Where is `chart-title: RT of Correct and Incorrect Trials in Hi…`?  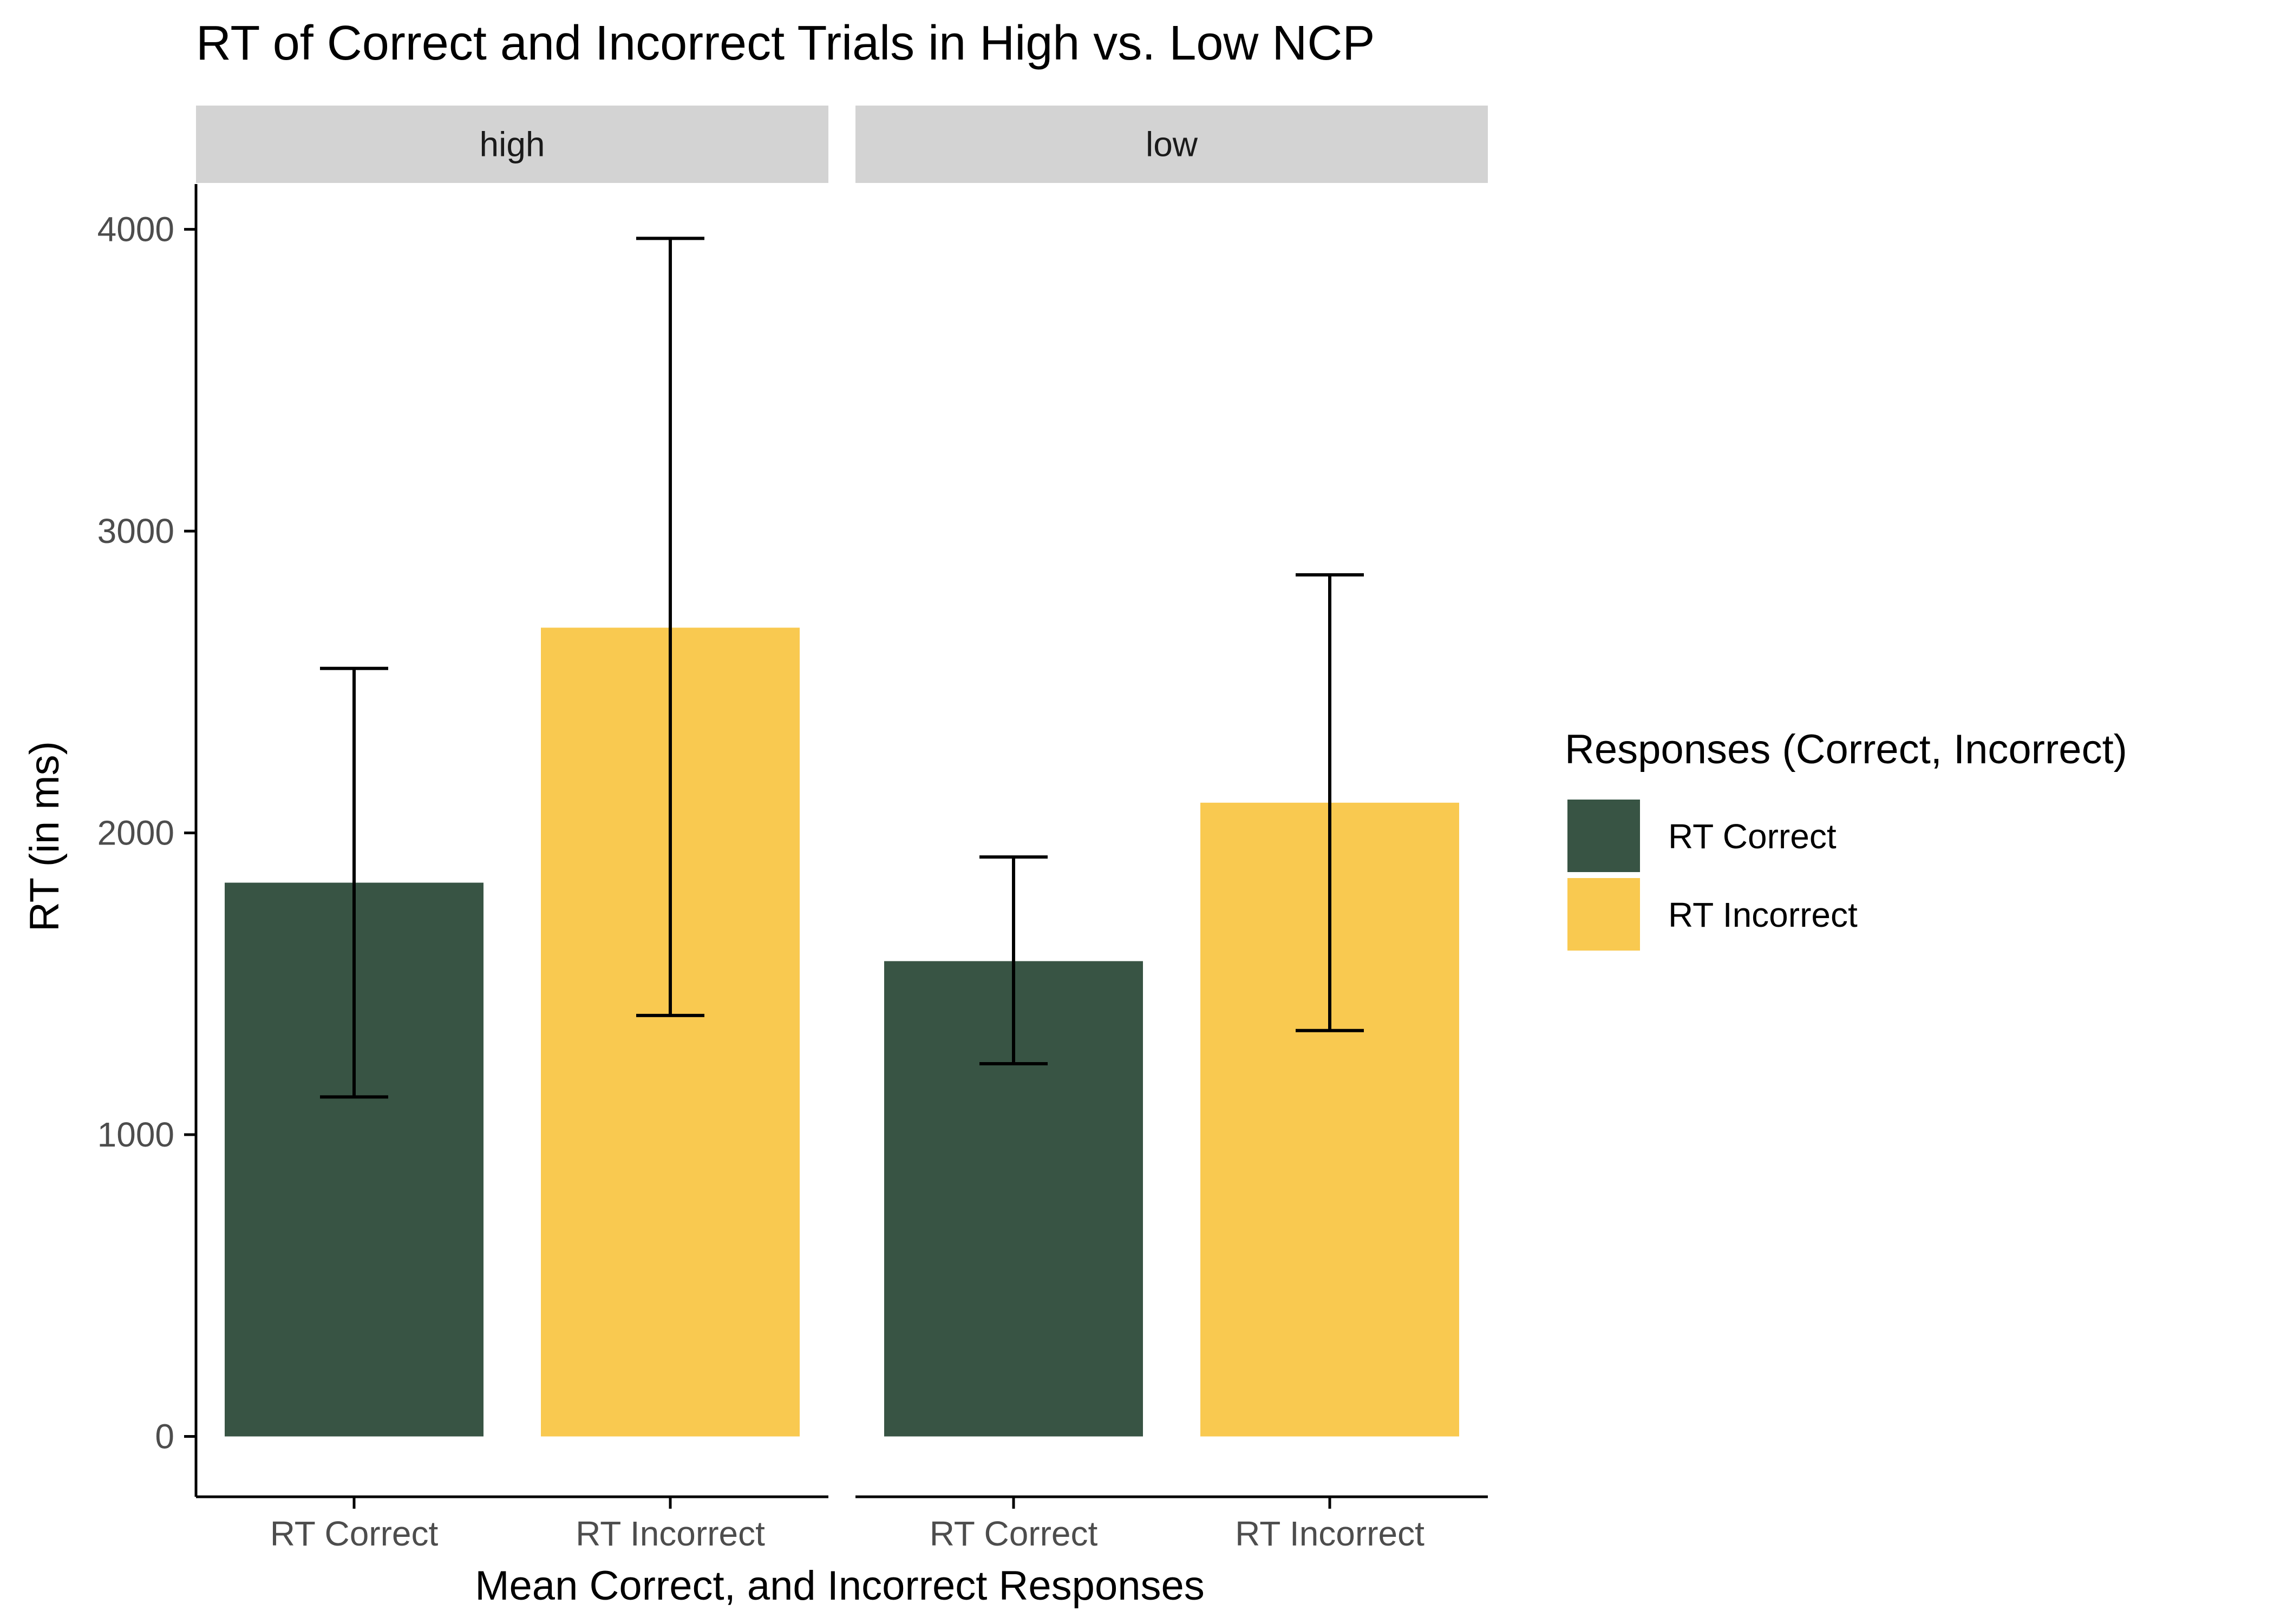
chart-title: RT of Correct and Incorrect Trials in Hi… is located at coordinates (786, 43).